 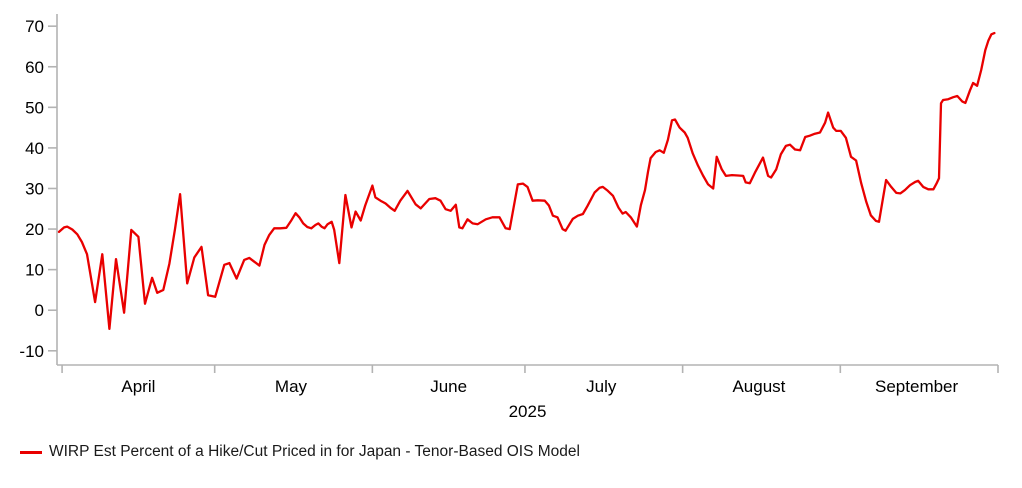 I want to click on y-tick-label: 70, so click(x=34, y=26).